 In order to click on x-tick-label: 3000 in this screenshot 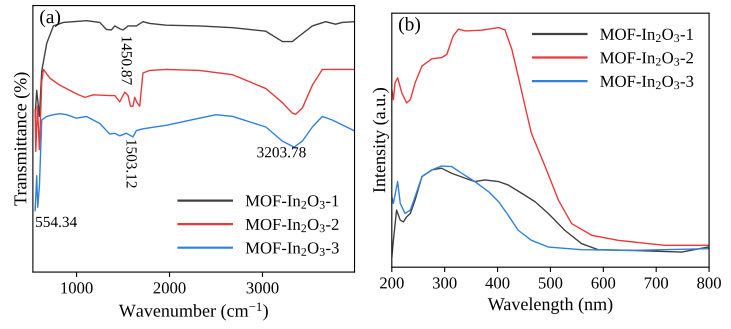, I will do `click(262, 288)`.